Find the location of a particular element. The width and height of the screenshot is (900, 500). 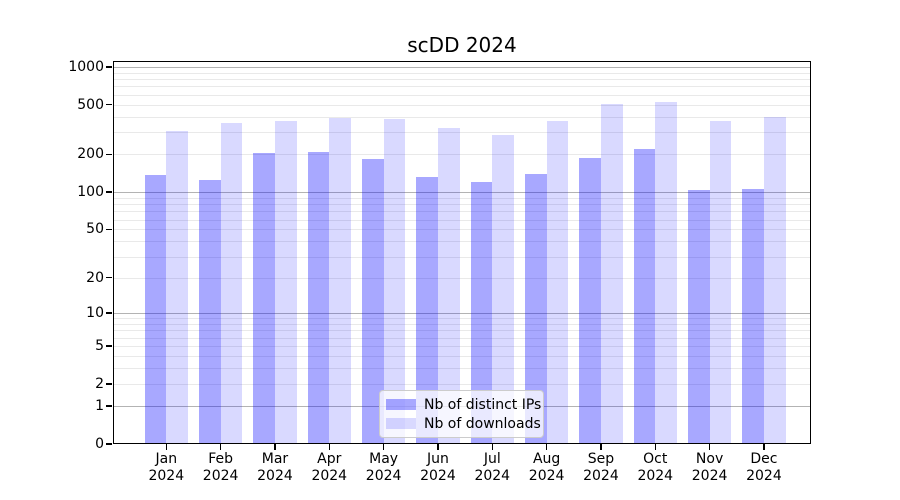

y-axis-tick-label: 20 is located at coordinates (95, 277).